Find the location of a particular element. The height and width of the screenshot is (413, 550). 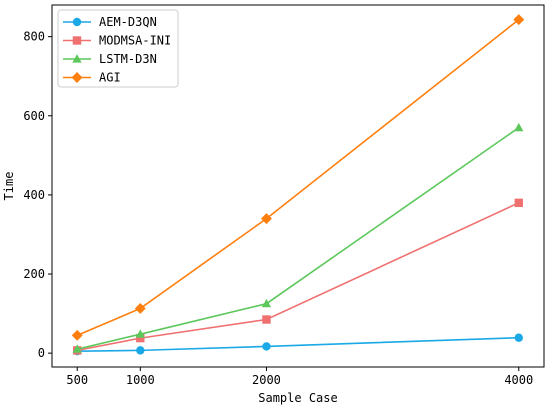

y-axis-label: Time is located at coordinates (9, 186).